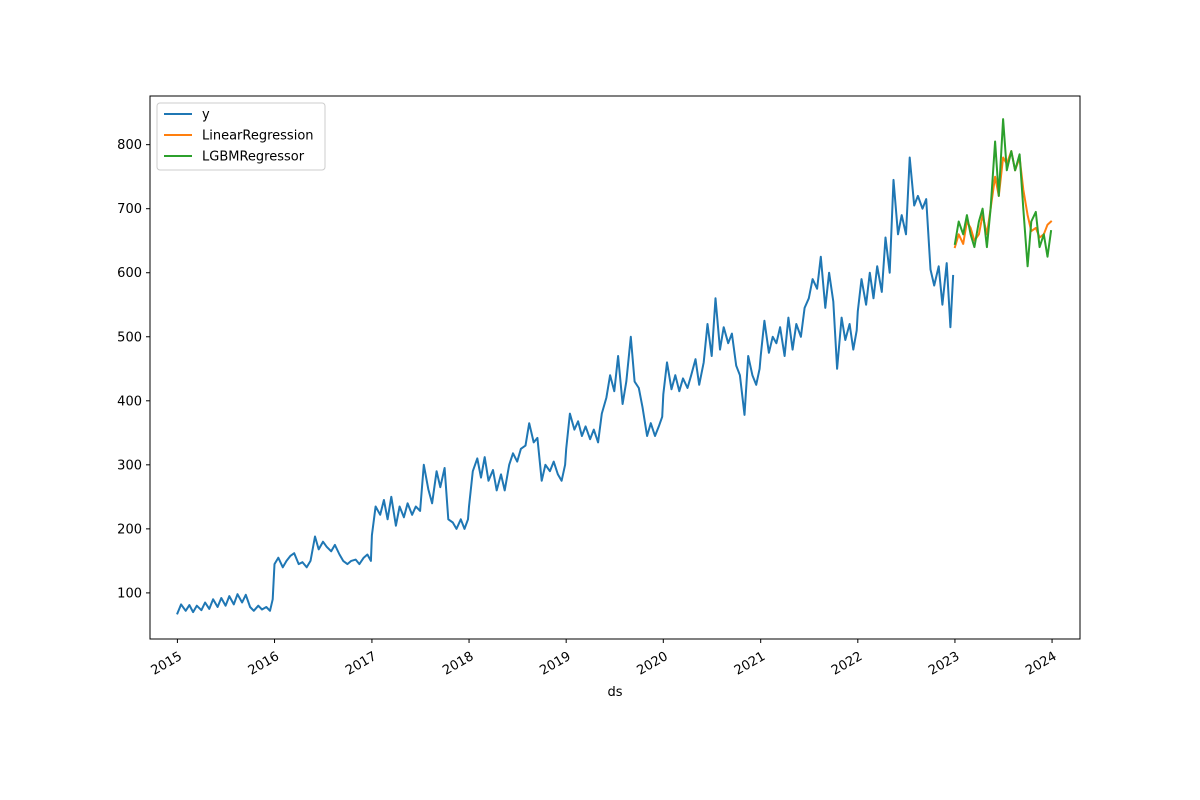 The height and width of the screenshot is (800, 1200). What do you see at coordinates (129, 401) in the screenshot?
I see `y-tick-label: 400` at bounding box center [129, 401].